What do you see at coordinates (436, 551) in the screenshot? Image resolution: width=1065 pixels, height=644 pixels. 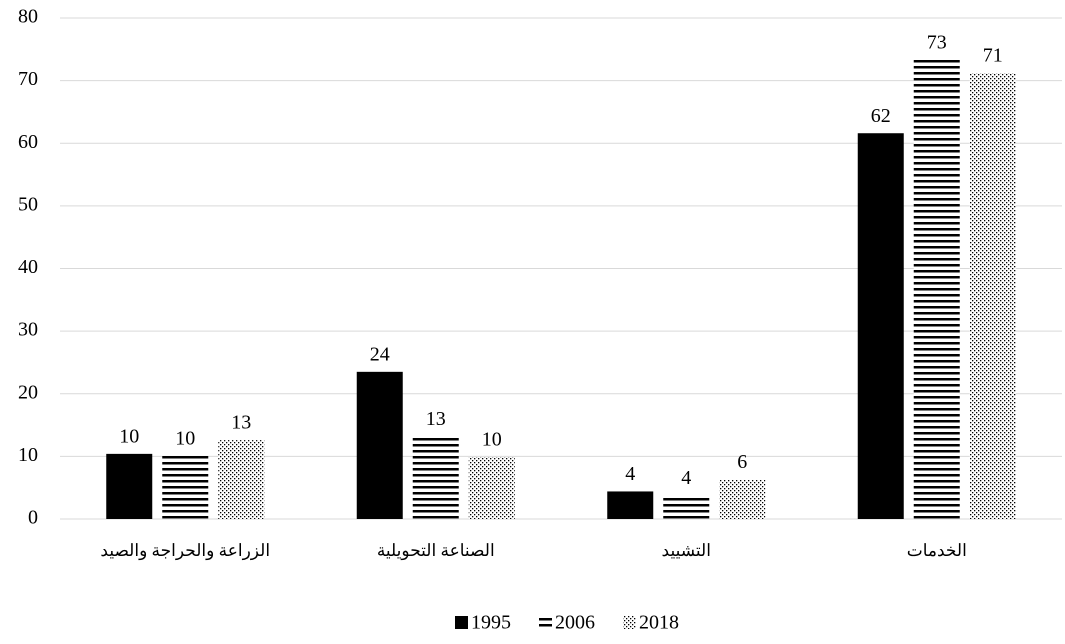 I see `x-tick-label: الصناعة التحويلية` at bounding box center [436, 551].